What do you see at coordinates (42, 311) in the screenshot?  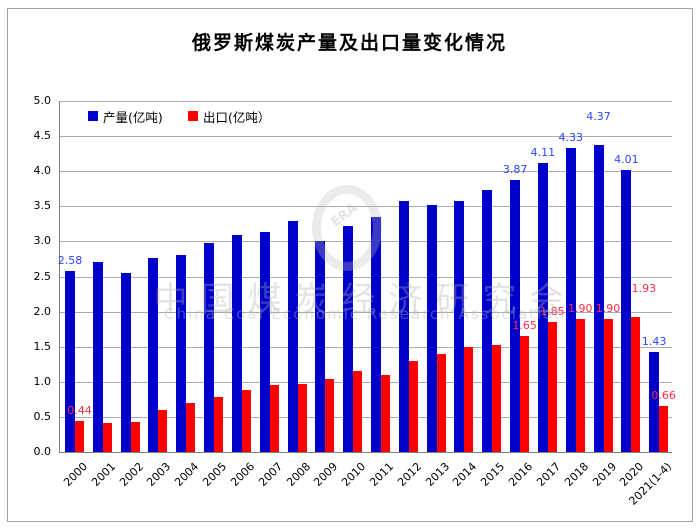 I see `y-tick-label: 2.0` at bounding box center [42, 311].